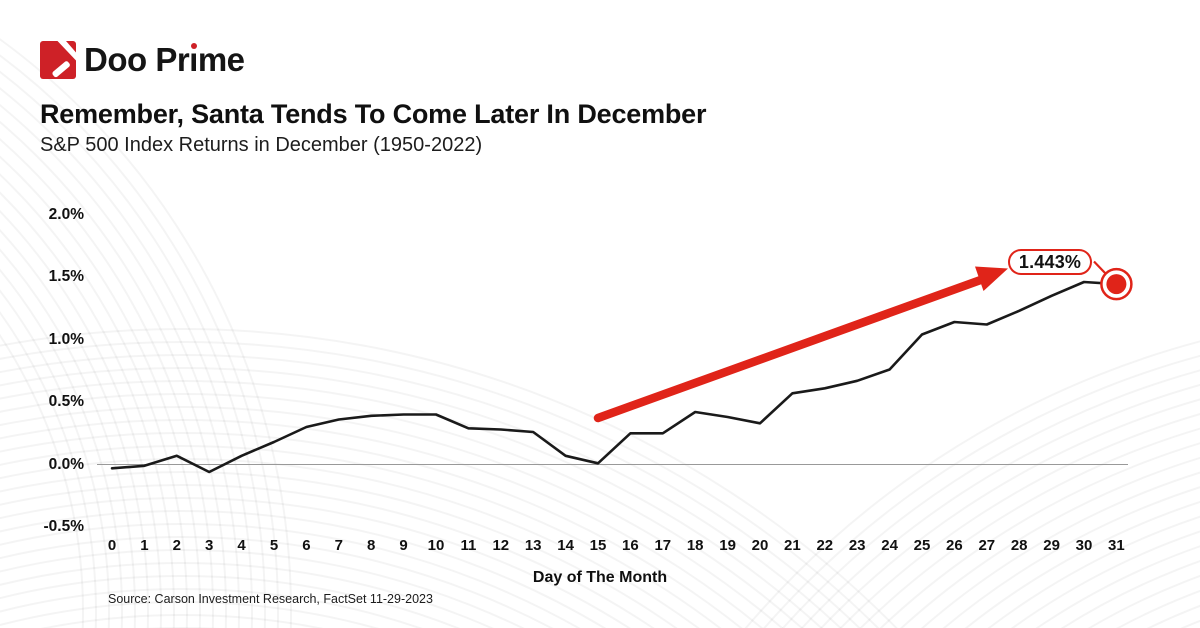 The width and height of the screenshot is (1200, 628). I want to click on y-tick-label: 0.5%, so click(66, 401).